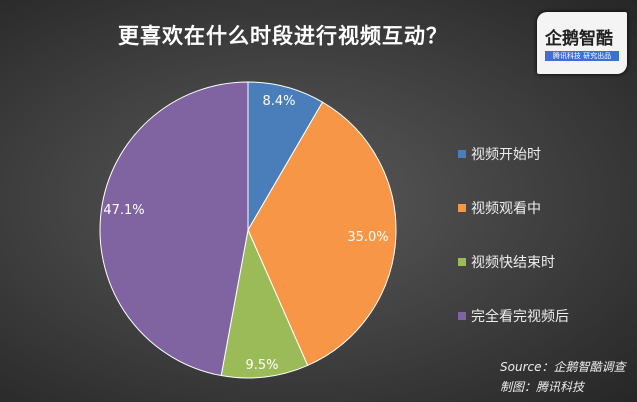 This screenshot has height=402, width=637. I want to click on legend-item: 视频观看中, so click(499, 208).